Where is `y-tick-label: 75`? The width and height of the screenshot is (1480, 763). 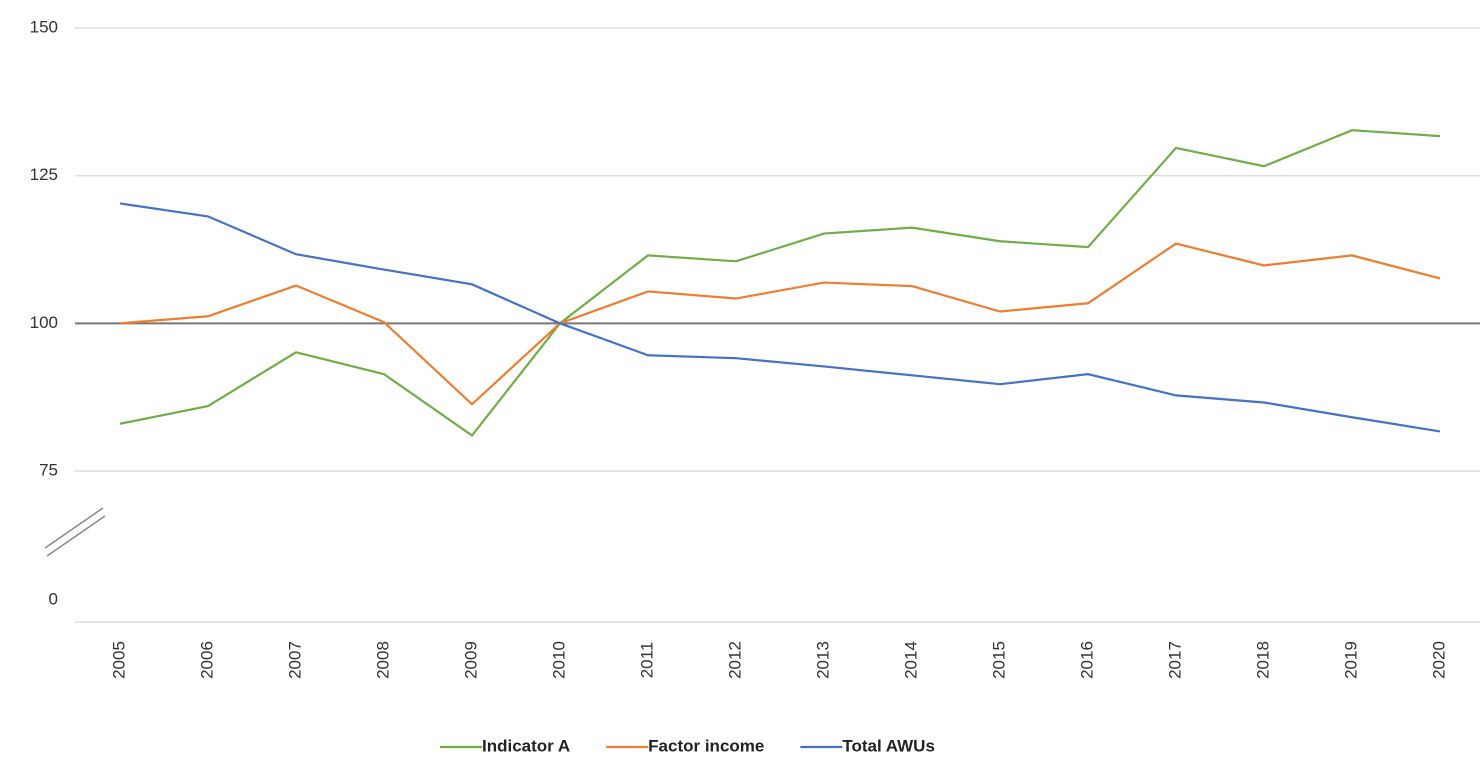 y-tick-label: 75 is located at coordinates (48, 469).